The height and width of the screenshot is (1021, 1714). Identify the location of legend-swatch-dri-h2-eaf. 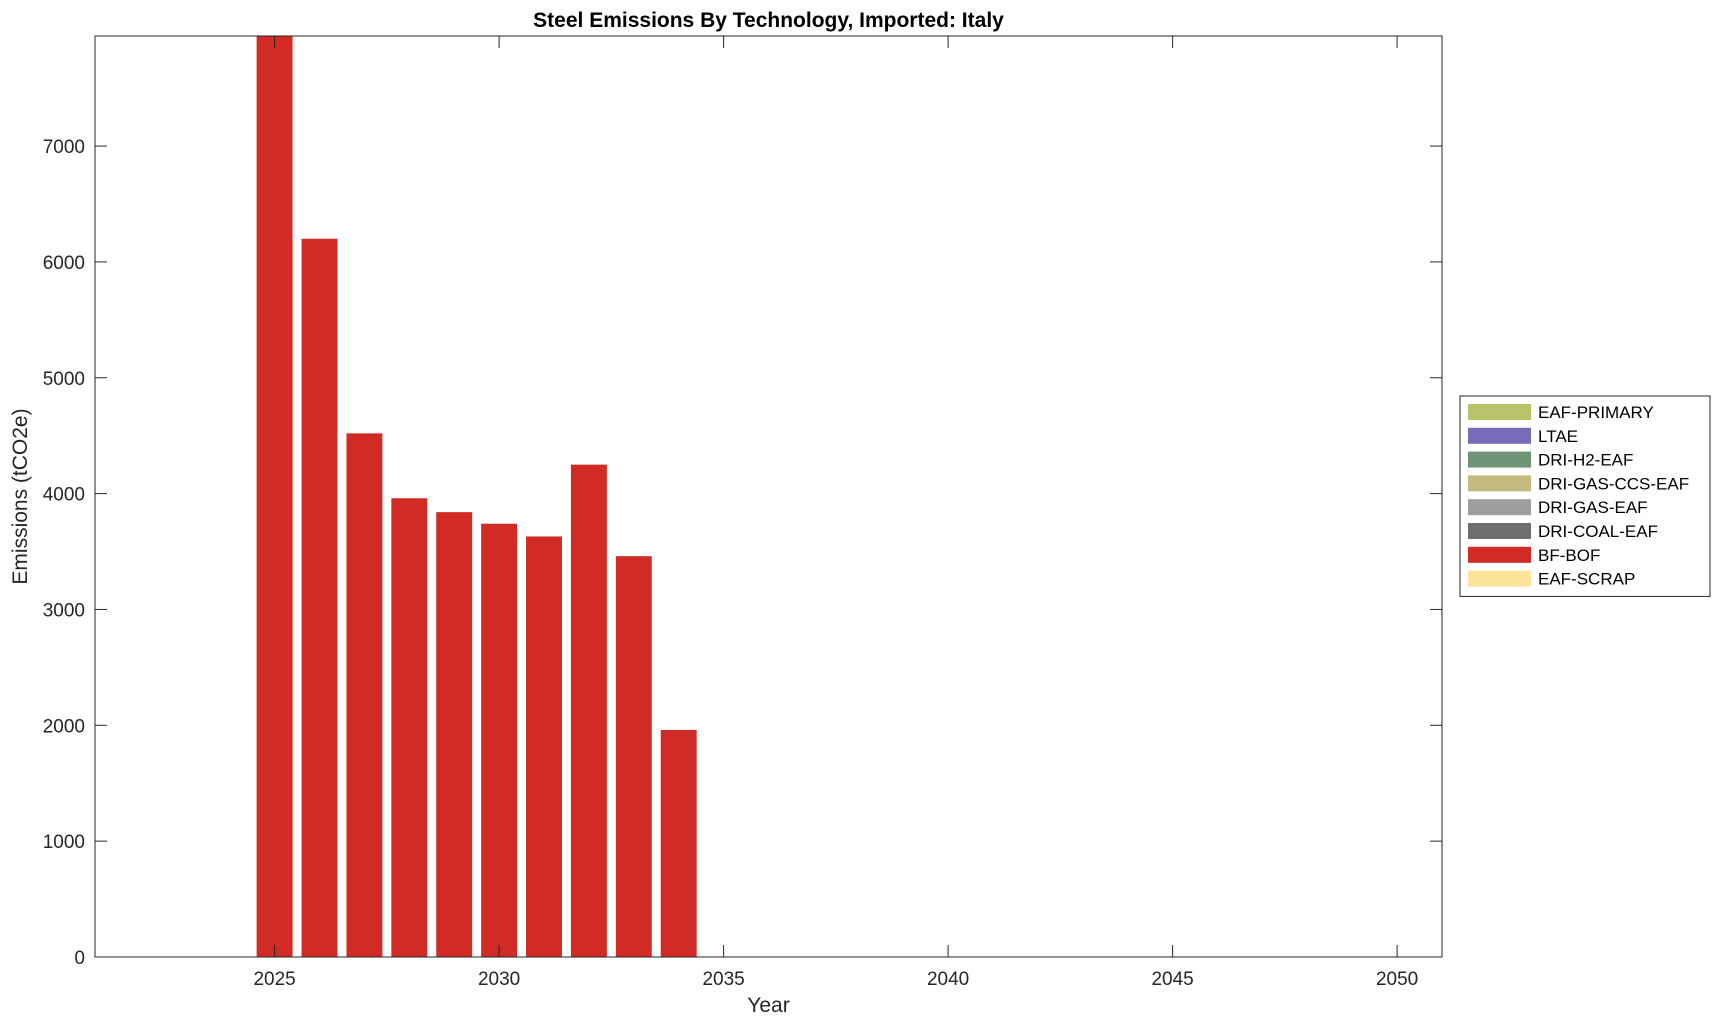
(1499, 459).